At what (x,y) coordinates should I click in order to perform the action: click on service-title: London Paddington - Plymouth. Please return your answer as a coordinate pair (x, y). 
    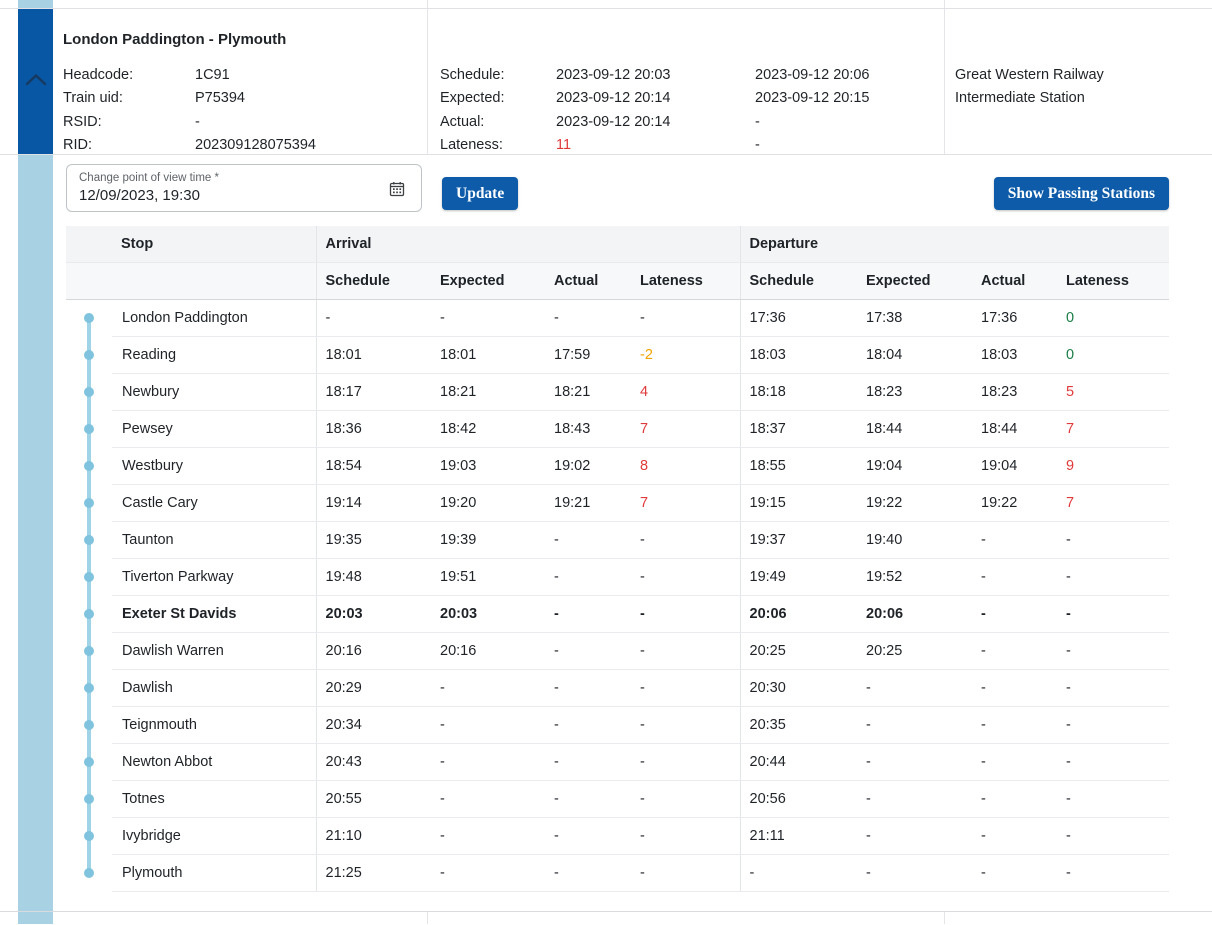
    Looking at the image, I should click on (175, 39).